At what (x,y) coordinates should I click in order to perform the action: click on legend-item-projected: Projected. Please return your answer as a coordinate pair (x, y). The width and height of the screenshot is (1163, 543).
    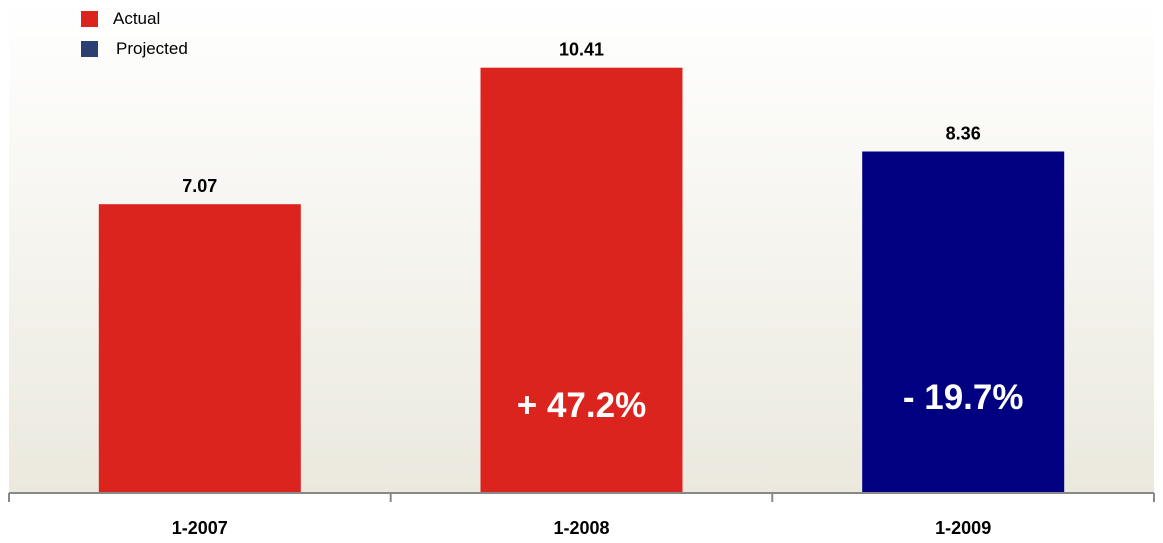
    Looking at the image, I should click on (134, 49).